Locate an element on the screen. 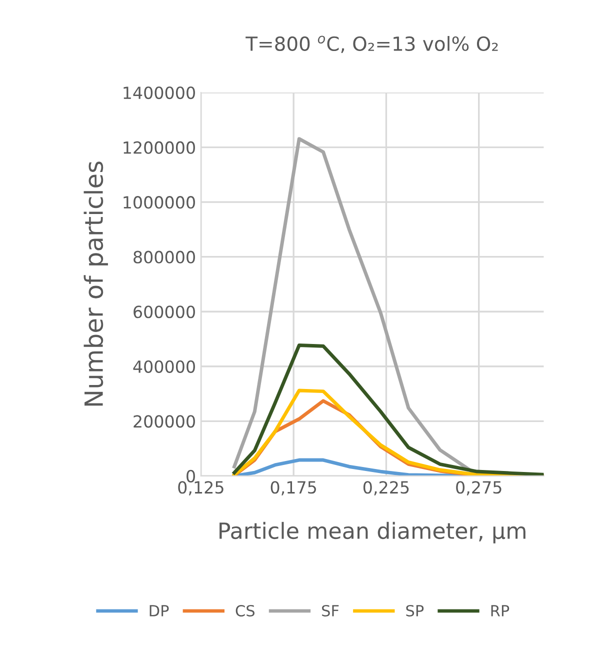 This screenshot has width=591, height=661. y-tick-label: 1400000 is located at coordinates (159, 93).